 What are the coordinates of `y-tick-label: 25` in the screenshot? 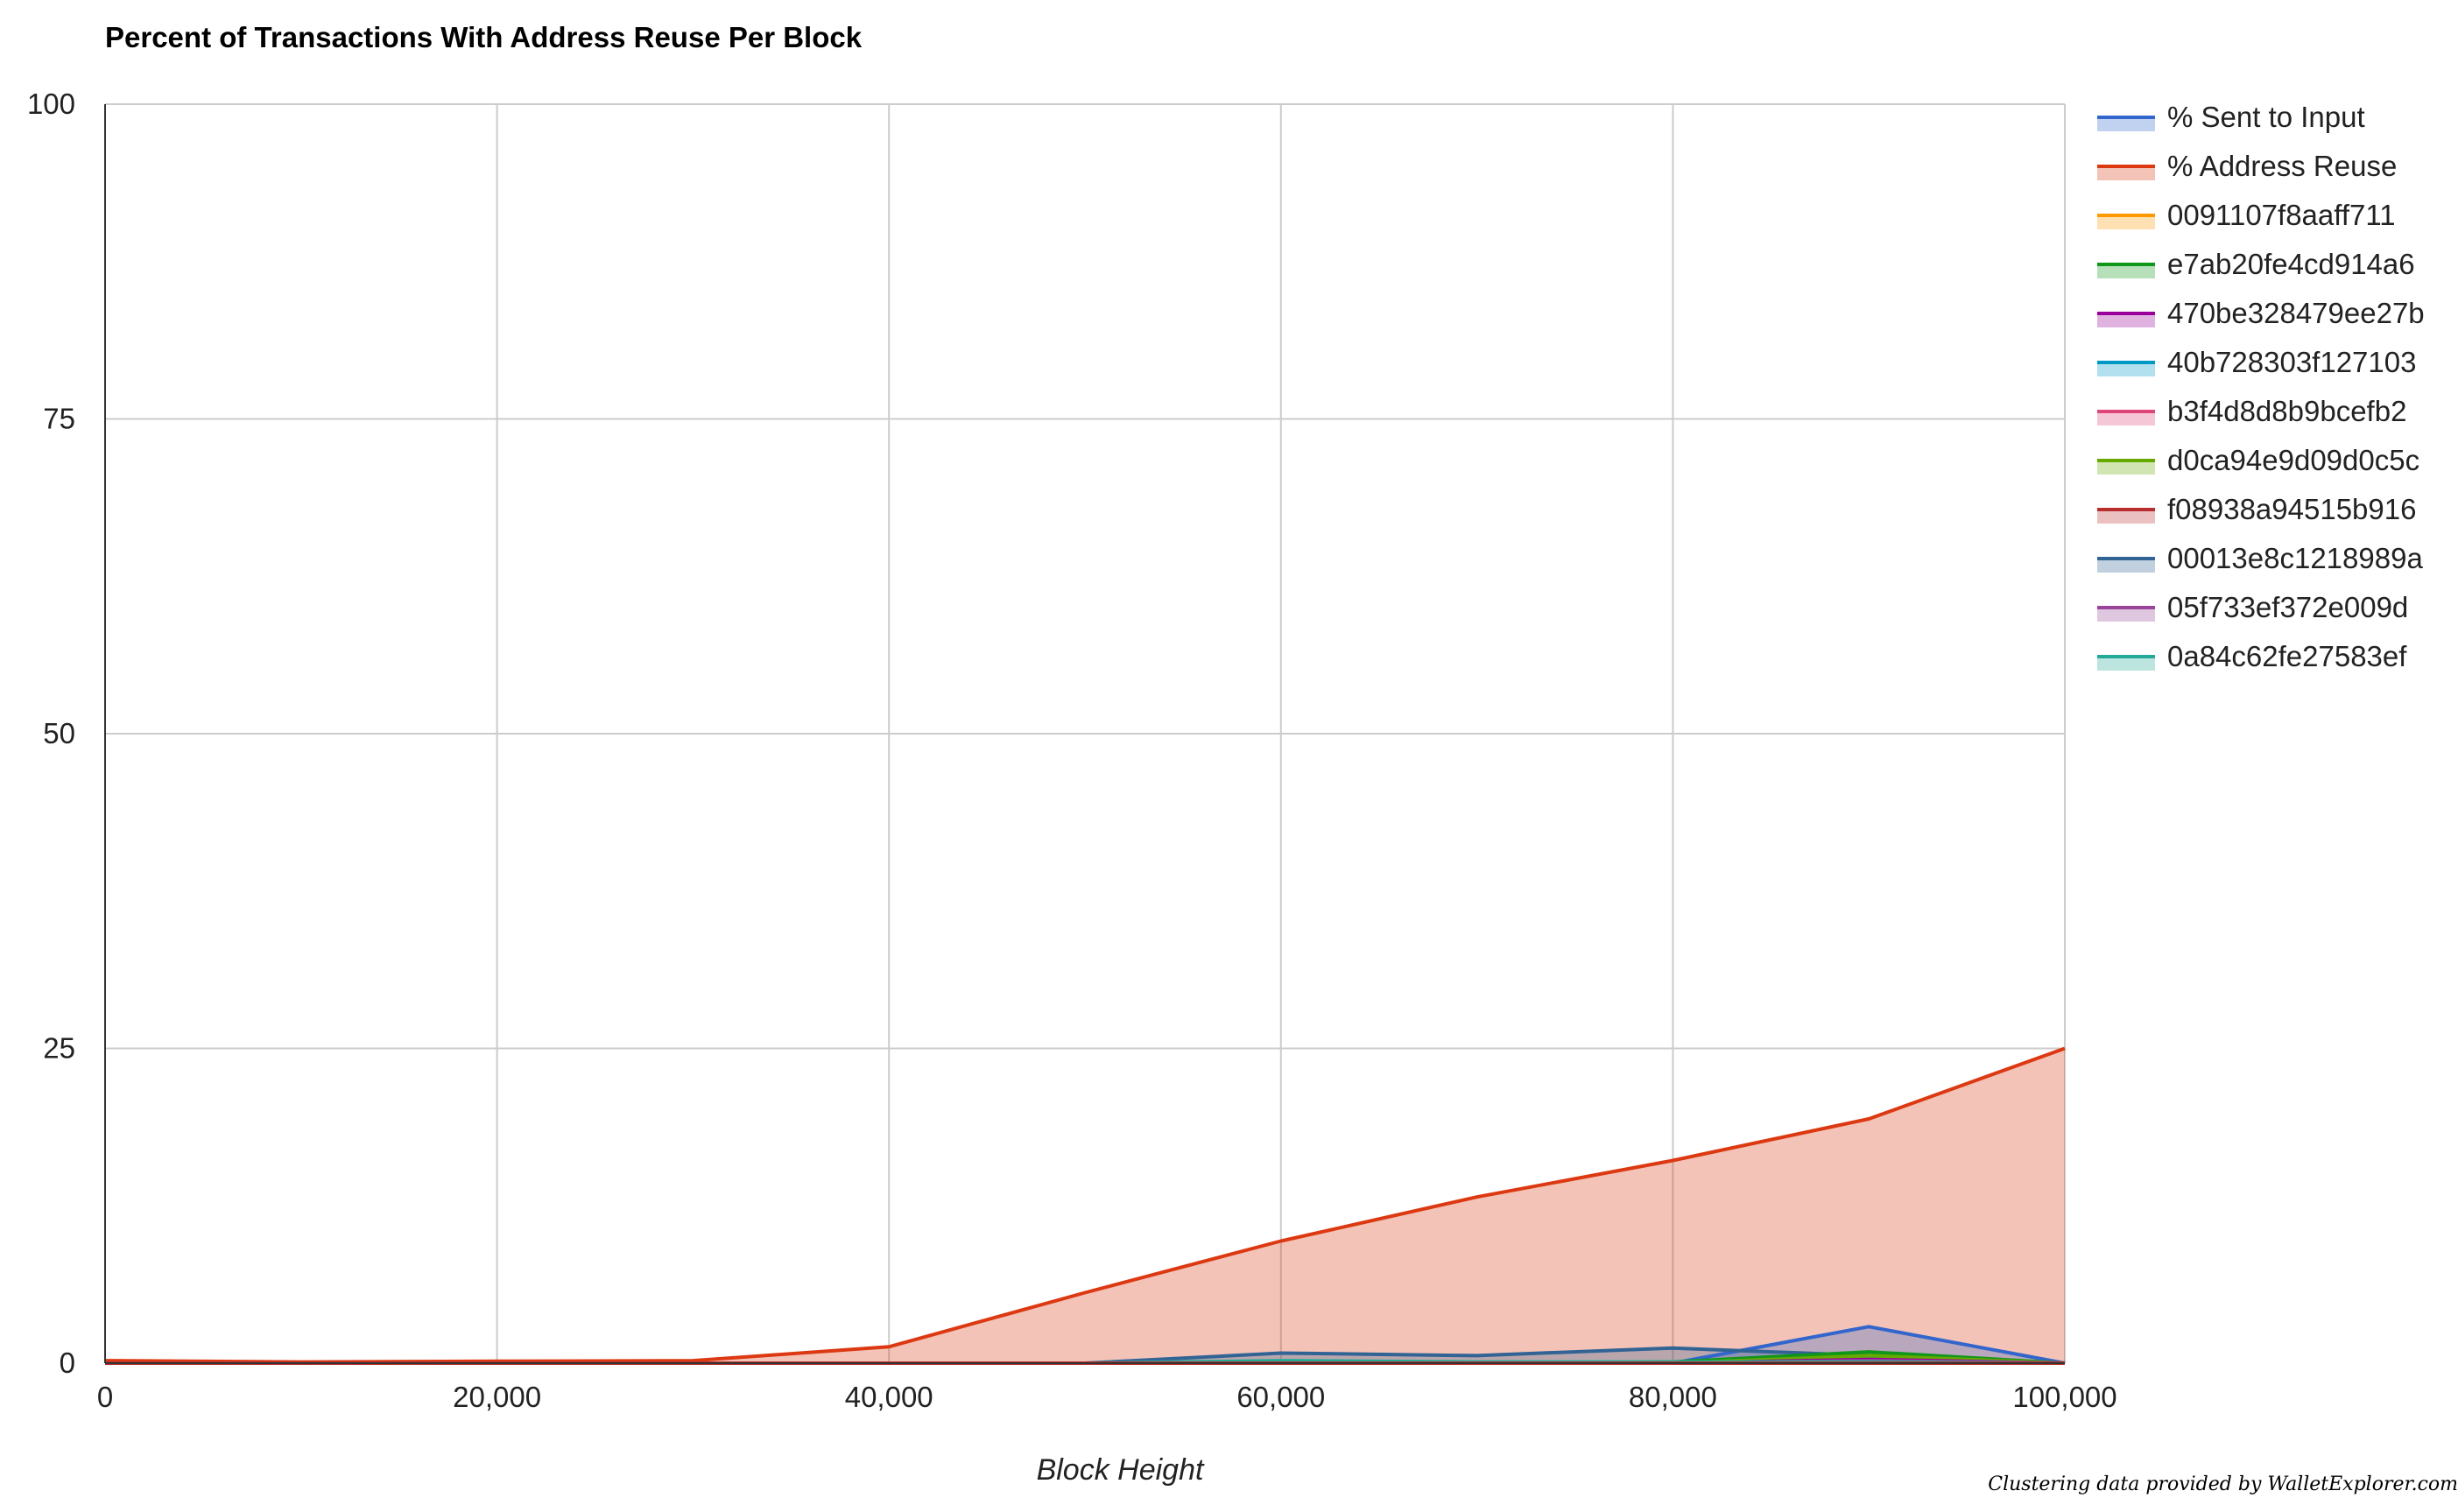 It's located at (59, 1048).